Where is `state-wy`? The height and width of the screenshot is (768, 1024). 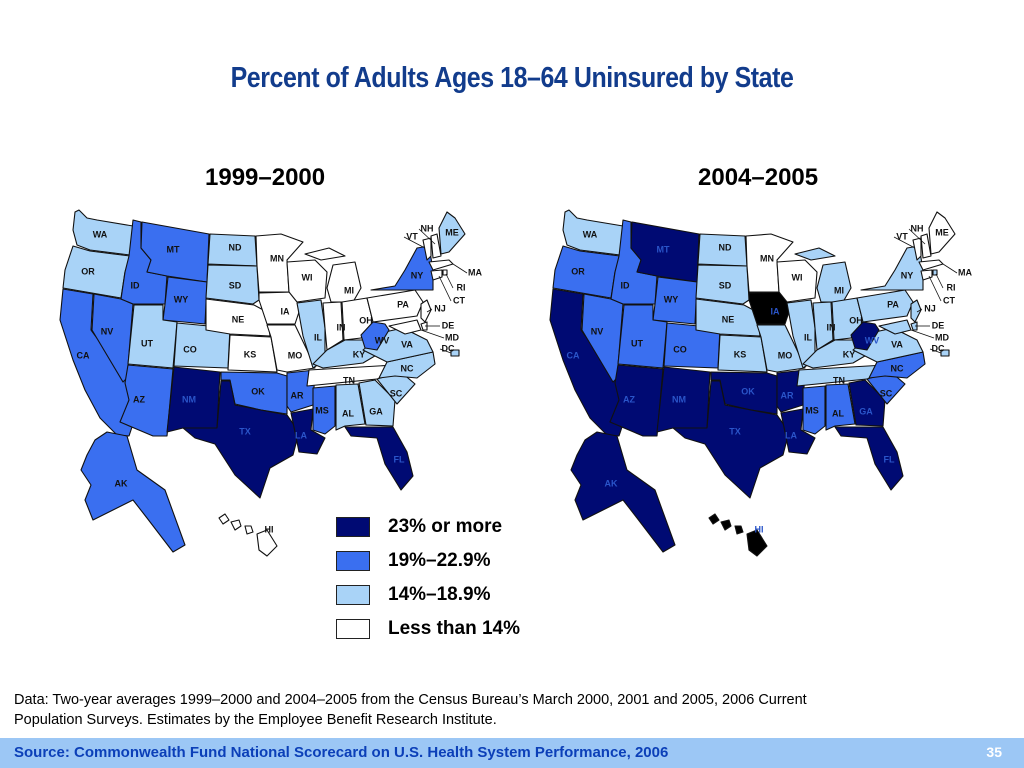
state-wy is located at coordinates (185, 300).